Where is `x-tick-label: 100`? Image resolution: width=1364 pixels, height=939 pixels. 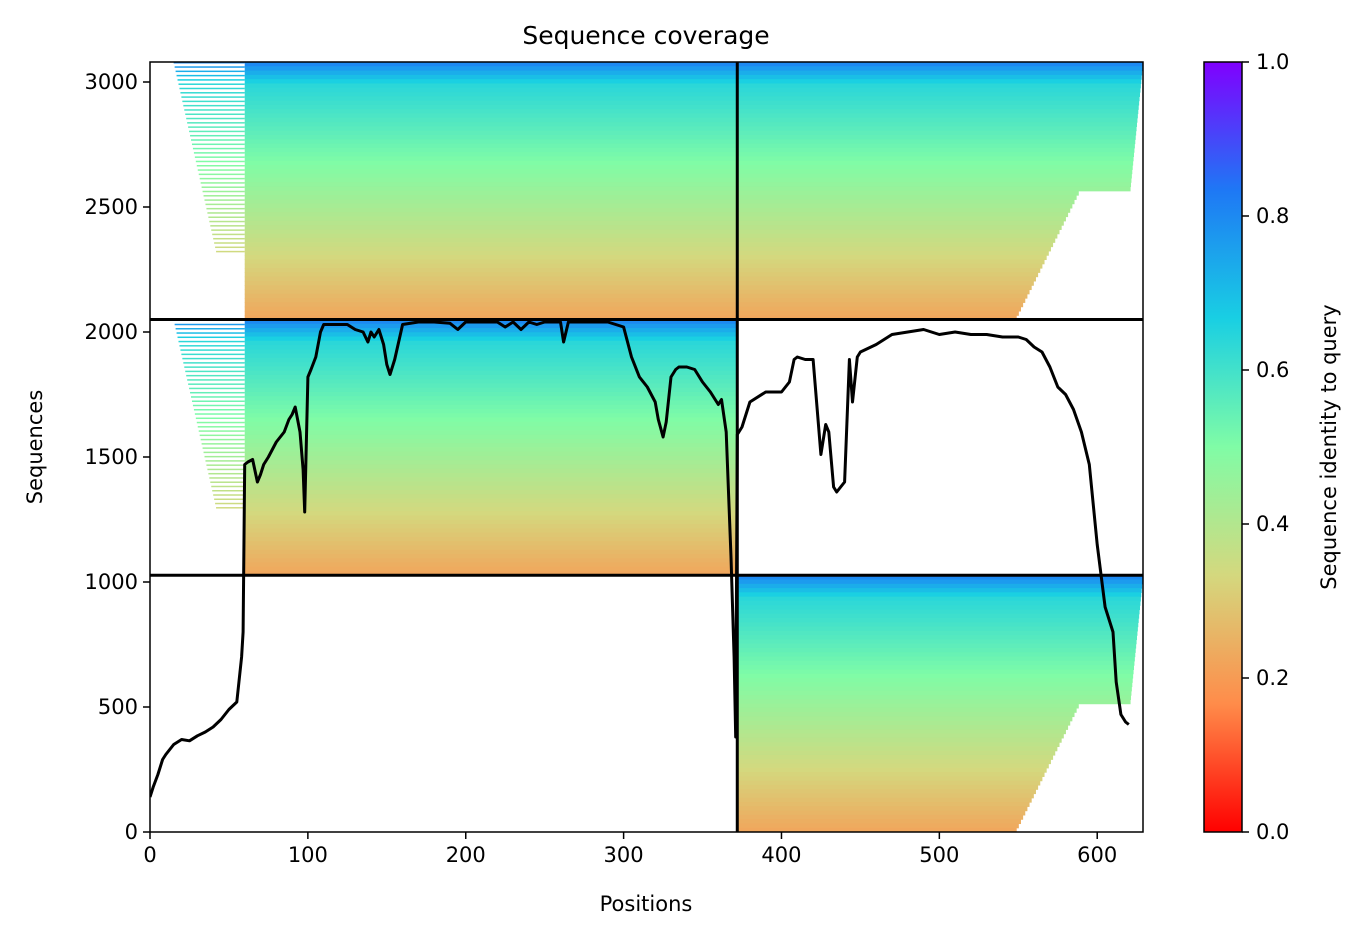
x-tick-label: 100 is located at coordinates (308, 855).